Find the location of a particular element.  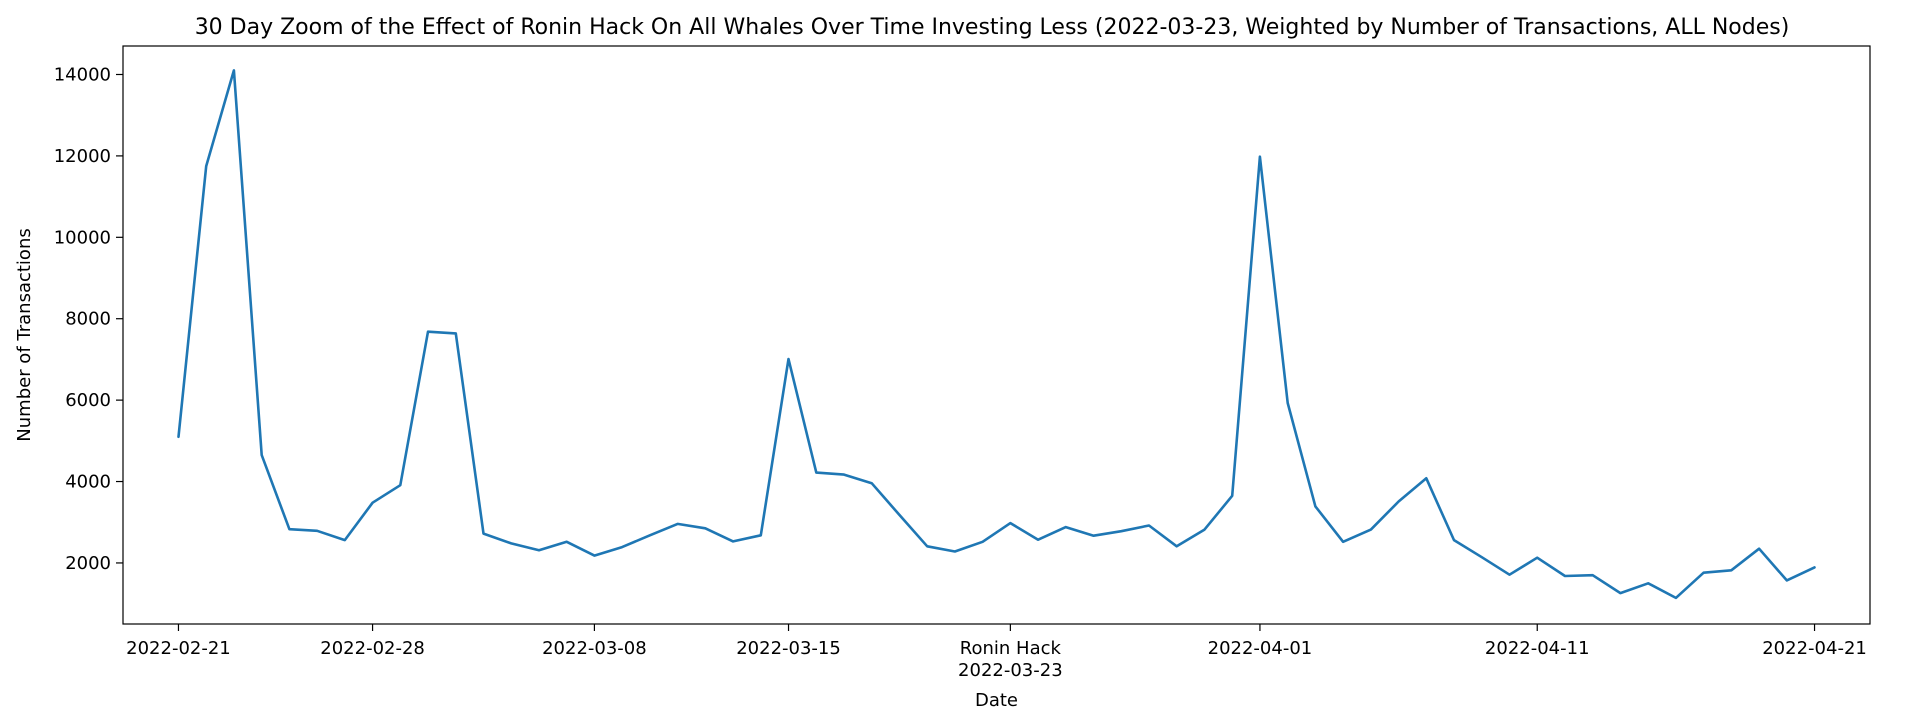

x-tick-label: 2022-03-08 is located at coordinates (594, 648).